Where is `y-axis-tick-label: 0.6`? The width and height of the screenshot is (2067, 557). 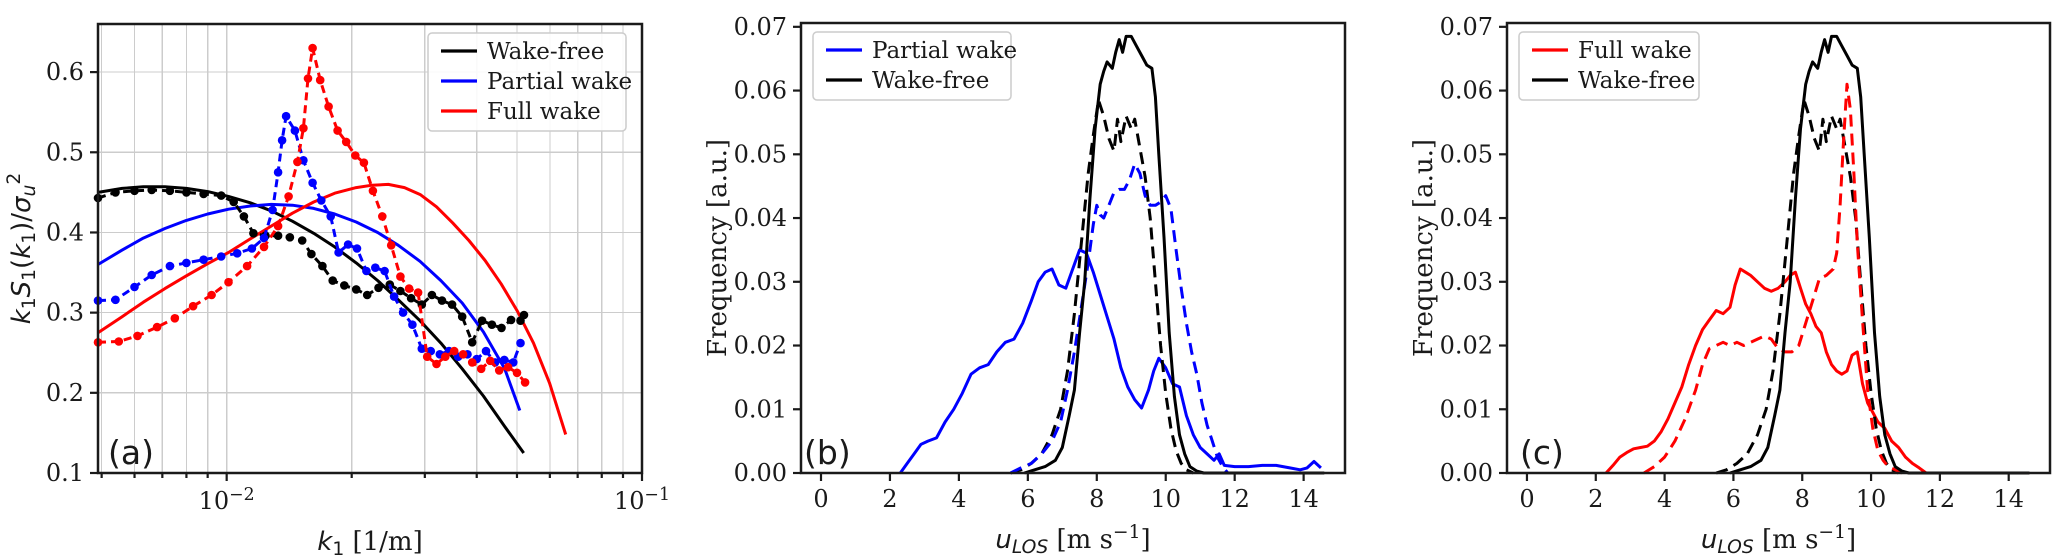
y-axis-tick-label: 0.6 is located at coordinates (65, 72).